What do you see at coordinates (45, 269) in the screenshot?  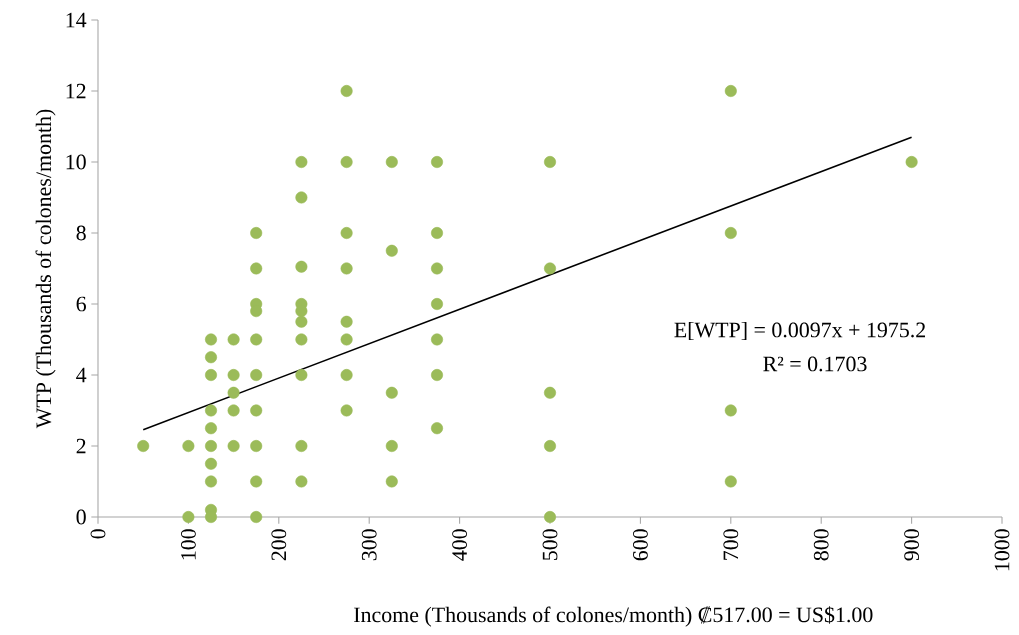 I see `y-axis-title: WTP (Thousands of colones/month)` at bounding box center [45, 269].